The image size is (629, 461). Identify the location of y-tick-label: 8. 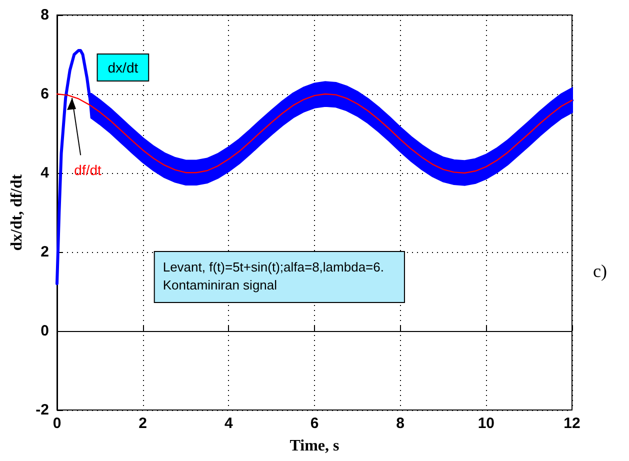
(44, 15).